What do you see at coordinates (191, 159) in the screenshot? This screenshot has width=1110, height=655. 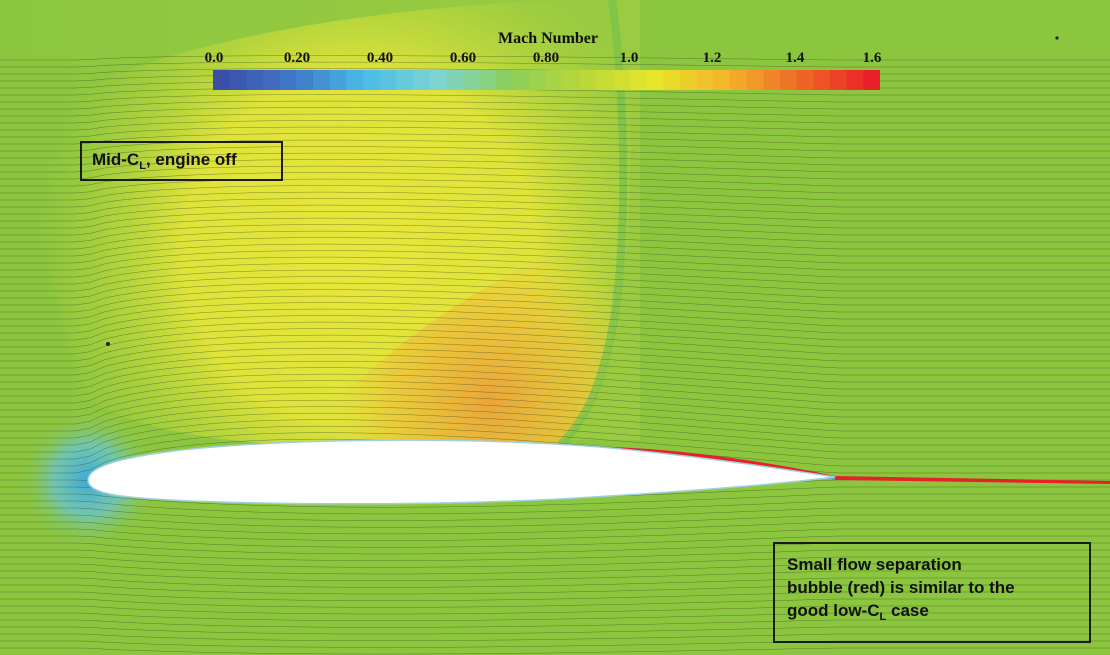 I see `case-label-suffix: , engine off` at bounding box center [191, 159].